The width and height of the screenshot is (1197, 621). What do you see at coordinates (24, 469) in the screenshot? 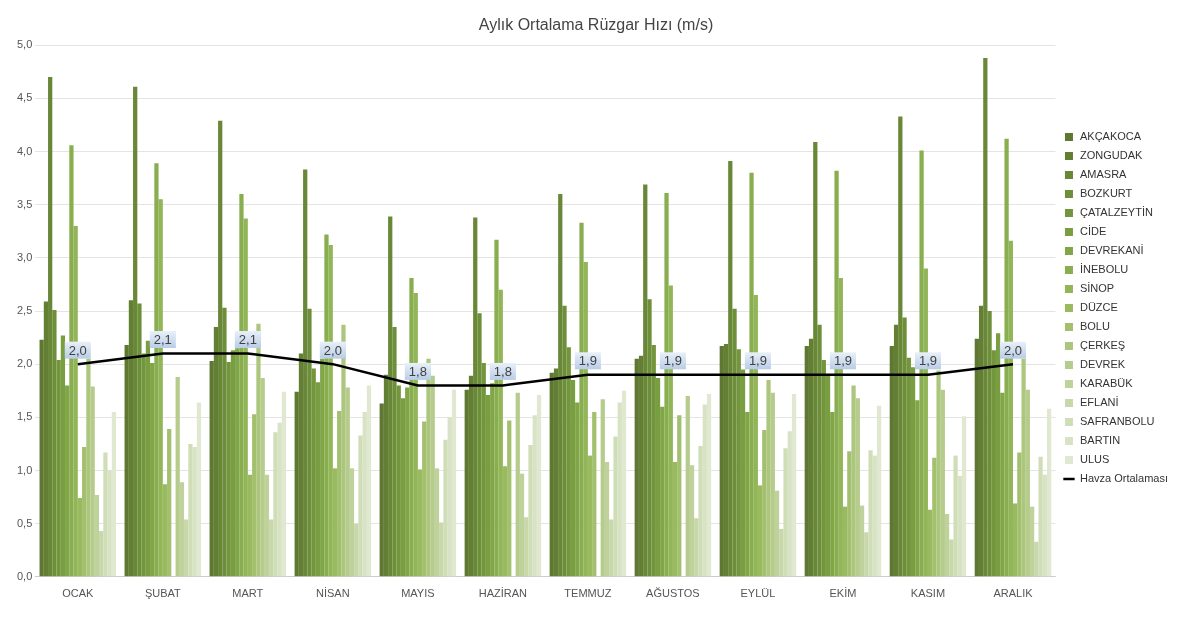
I see `y-tick-label: 1,0` at bounding box center [24, 469].